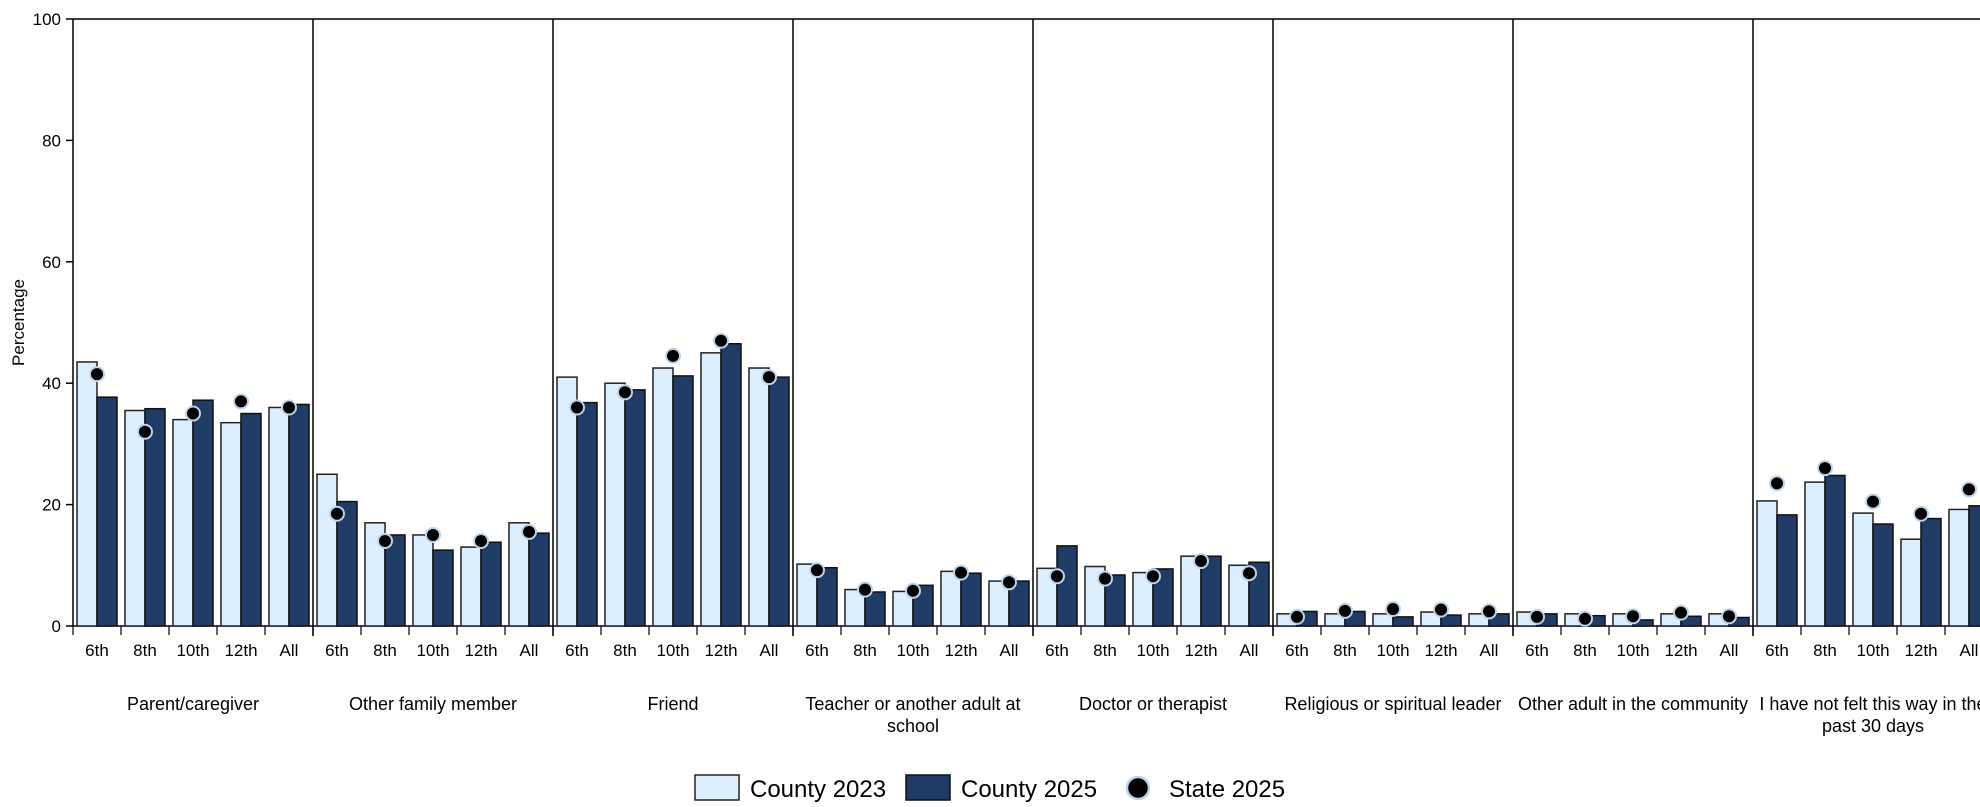 The height and width of the screenshot is (807, 1980). I want to click on legend: County 2023 County 2025 State 2025, so click(989, 788).